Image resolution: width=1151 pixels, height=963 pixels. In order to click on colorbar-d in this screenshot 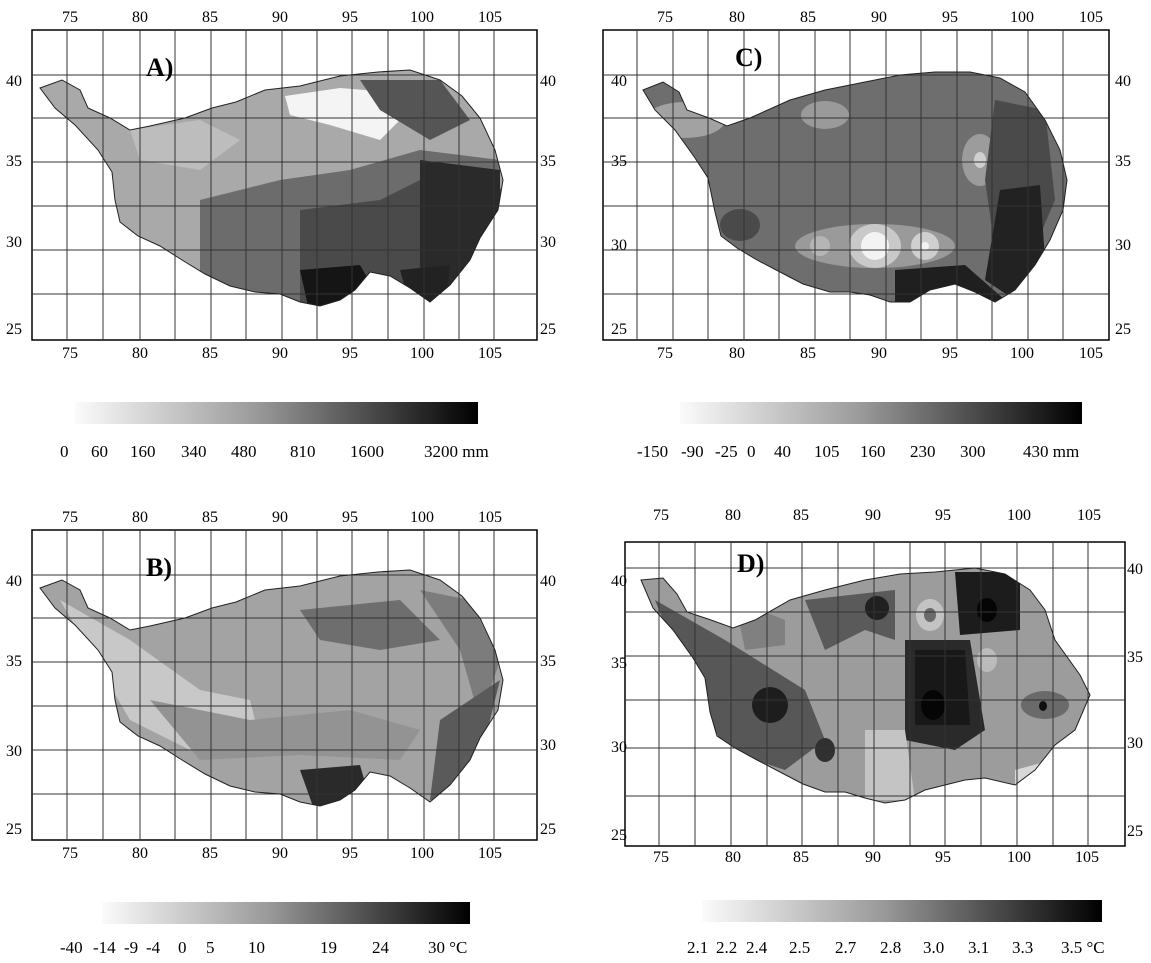, I will do `click(902, 911)`.